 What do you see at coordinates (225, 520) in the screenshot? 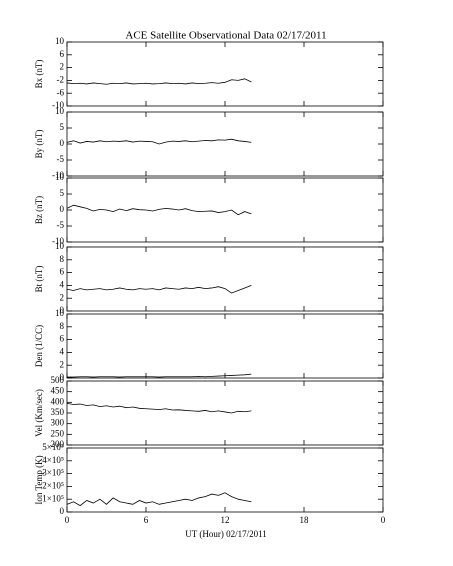
I see `x-tick-label: 12` at bounding box center [225, 520].